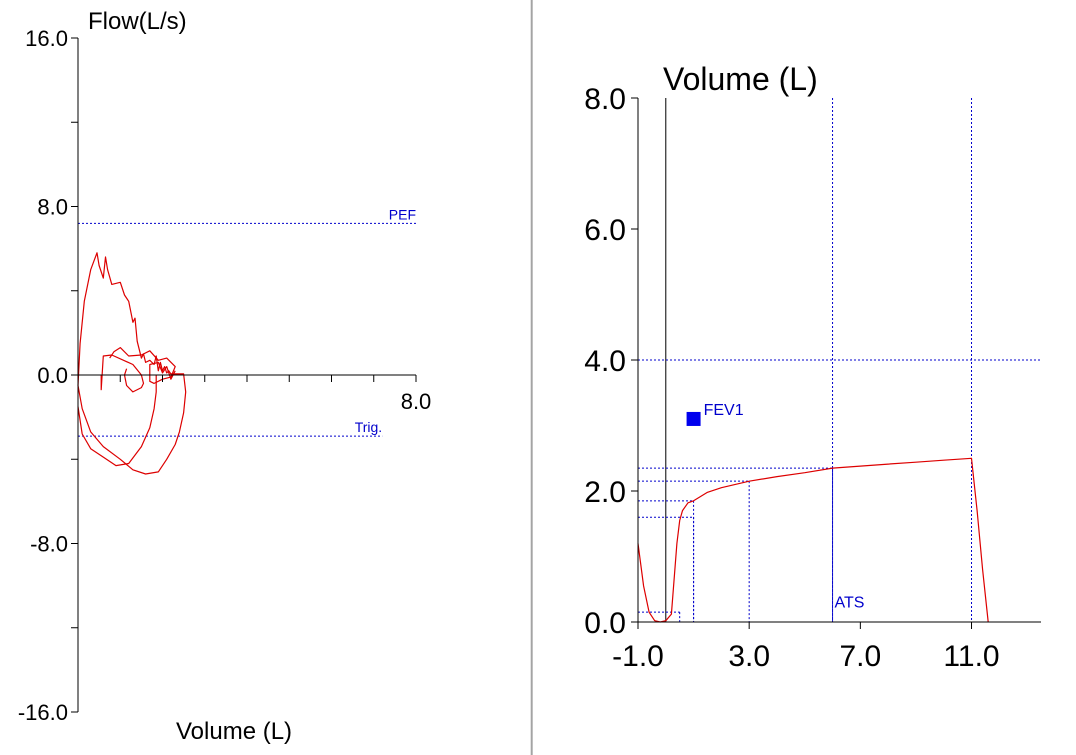 Image resolution: width=1076 pixels, height=755 pixels. I want to click on volume-time-x-tick-label: 7.0, so click(860, 656).